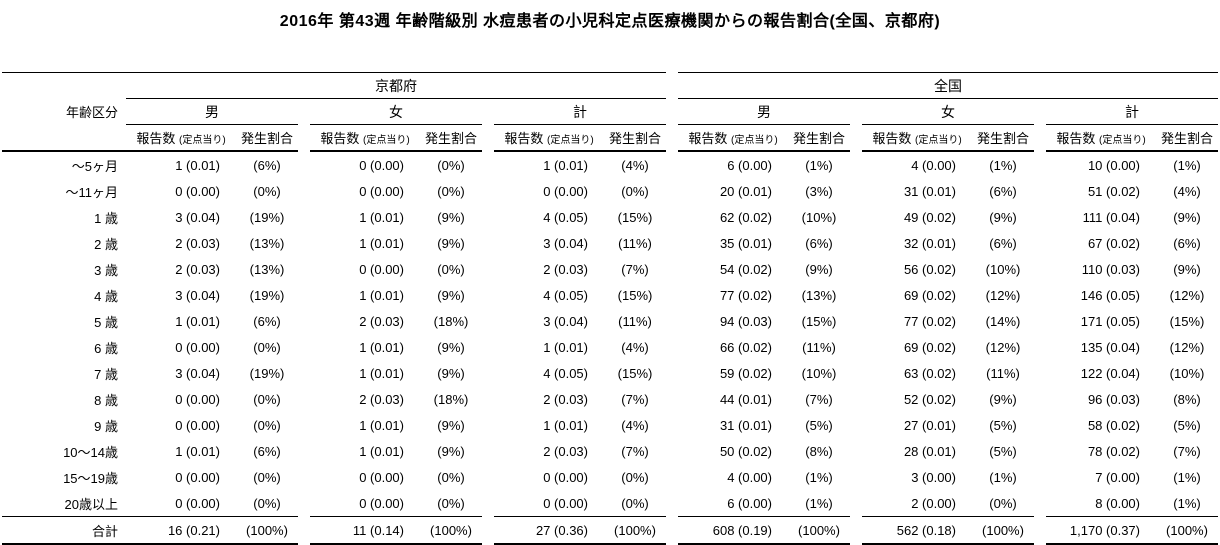 The width and height of the screenshot is (1220, 545). What do you see at coordinates (1003, 321) in the screenshot?
I see `rate-cell: (14%)` at bounding box center [1003, 321].